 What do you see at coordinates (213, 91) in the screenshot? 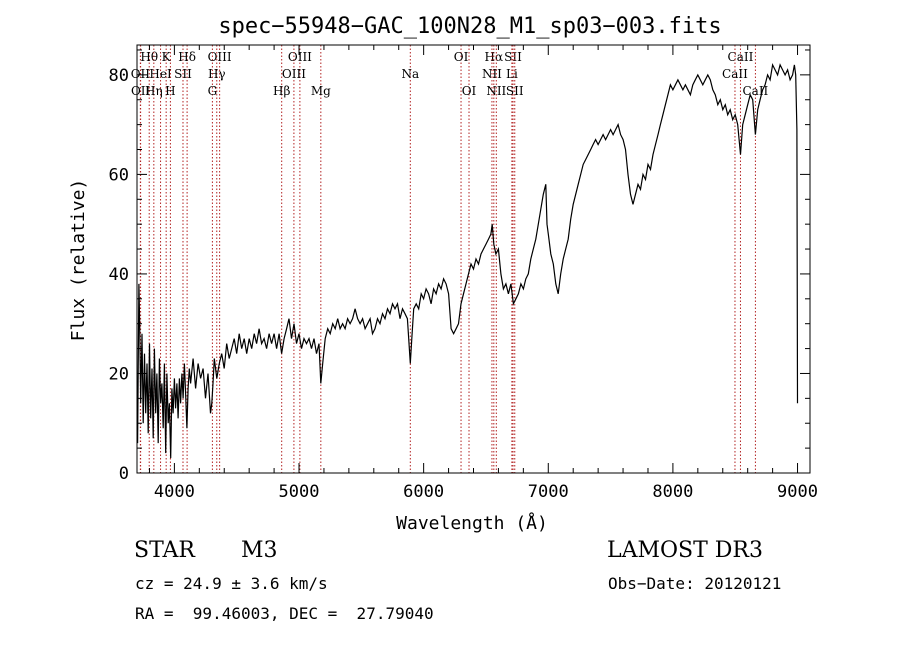
I see `marker-label: G` at bounding box center [213, 91].